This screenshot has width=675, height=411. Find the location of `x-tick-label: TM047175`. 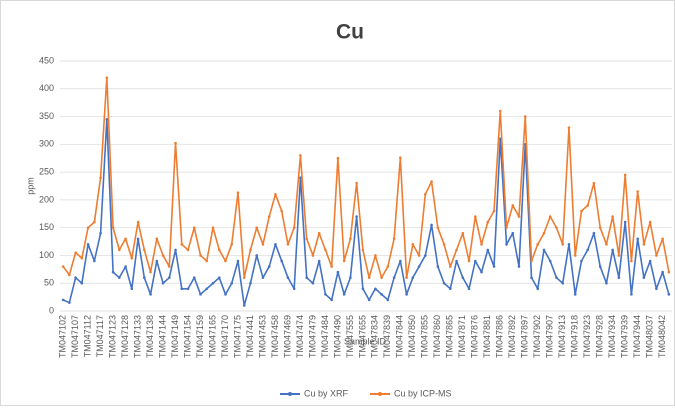

x-tick-label: TM047175 is located at coordinates (237, 336).